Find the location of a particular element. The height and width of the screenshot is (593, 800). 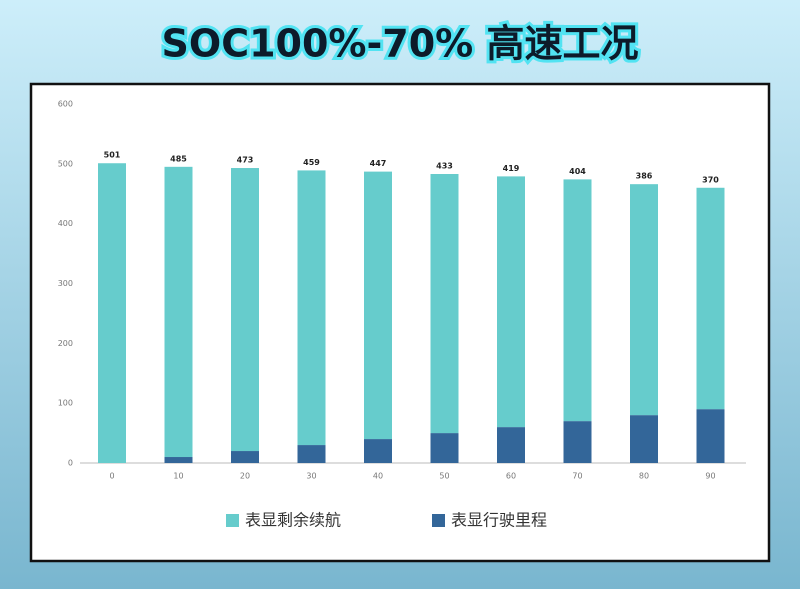

data-label: 473 is located at coordinates (245, 160).